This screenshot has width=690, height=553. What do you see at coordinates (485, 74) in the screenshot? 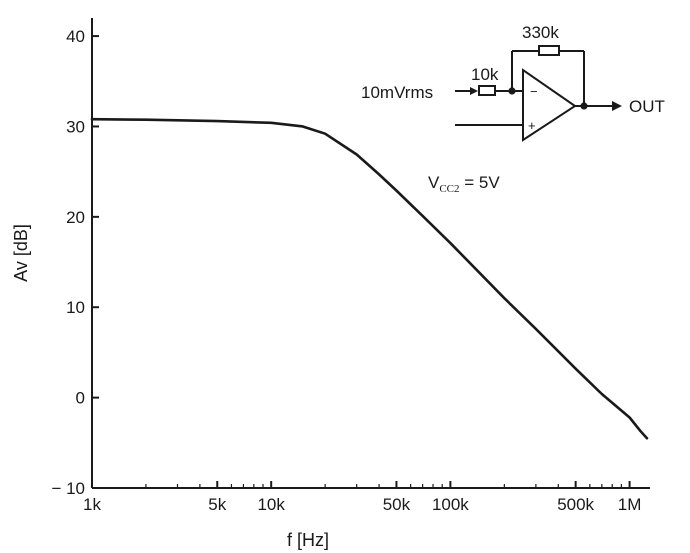
I see `input-resistor-label: 10k` at bounding box center [485, 74].